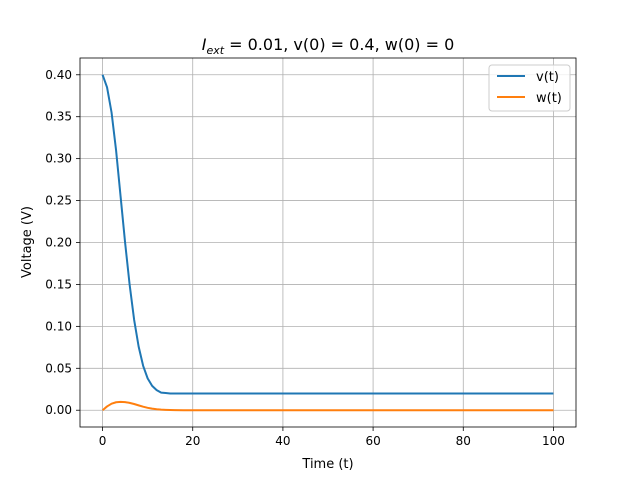 The width and height of the screenshot is (640, 484). Describe the element at coordinates (58, 284) in the screenshot. I see `y-tick-label: 0.15` at that location.